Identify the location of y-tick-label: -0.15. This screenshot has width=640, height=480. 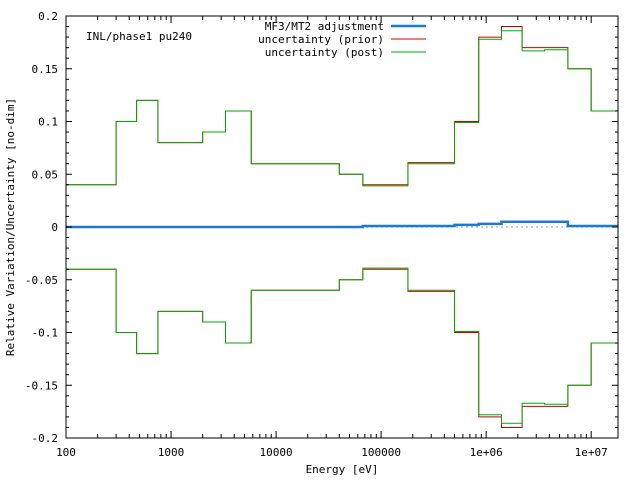
(41, 385).